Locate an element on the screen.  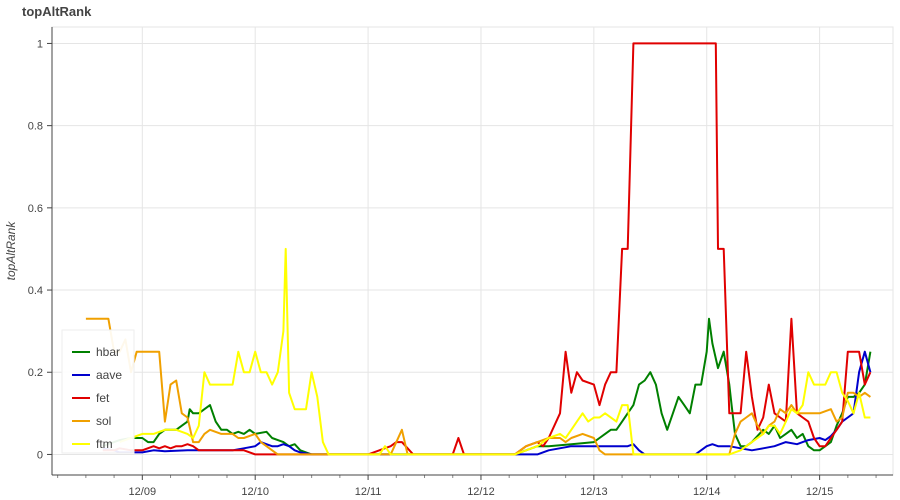
y-tick-label: 1 is located at coordinates (40, 44).